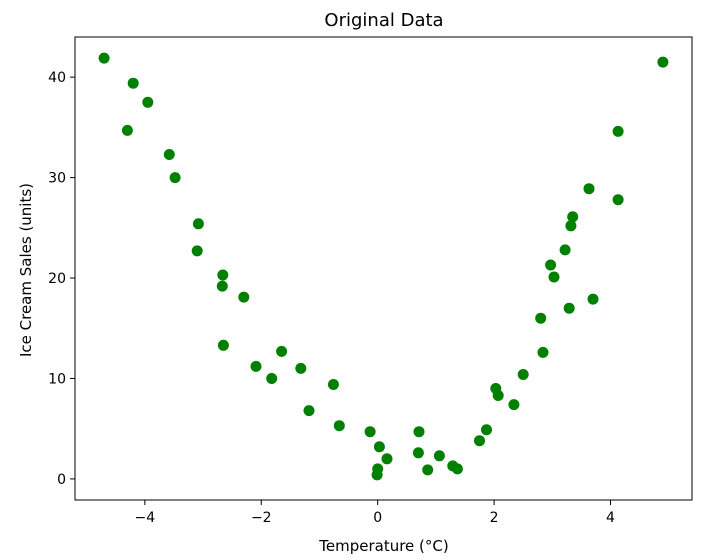  Describe the element at coordinates (57, 179) in the screenshot. I see `y-tick-label: 30` at that location.